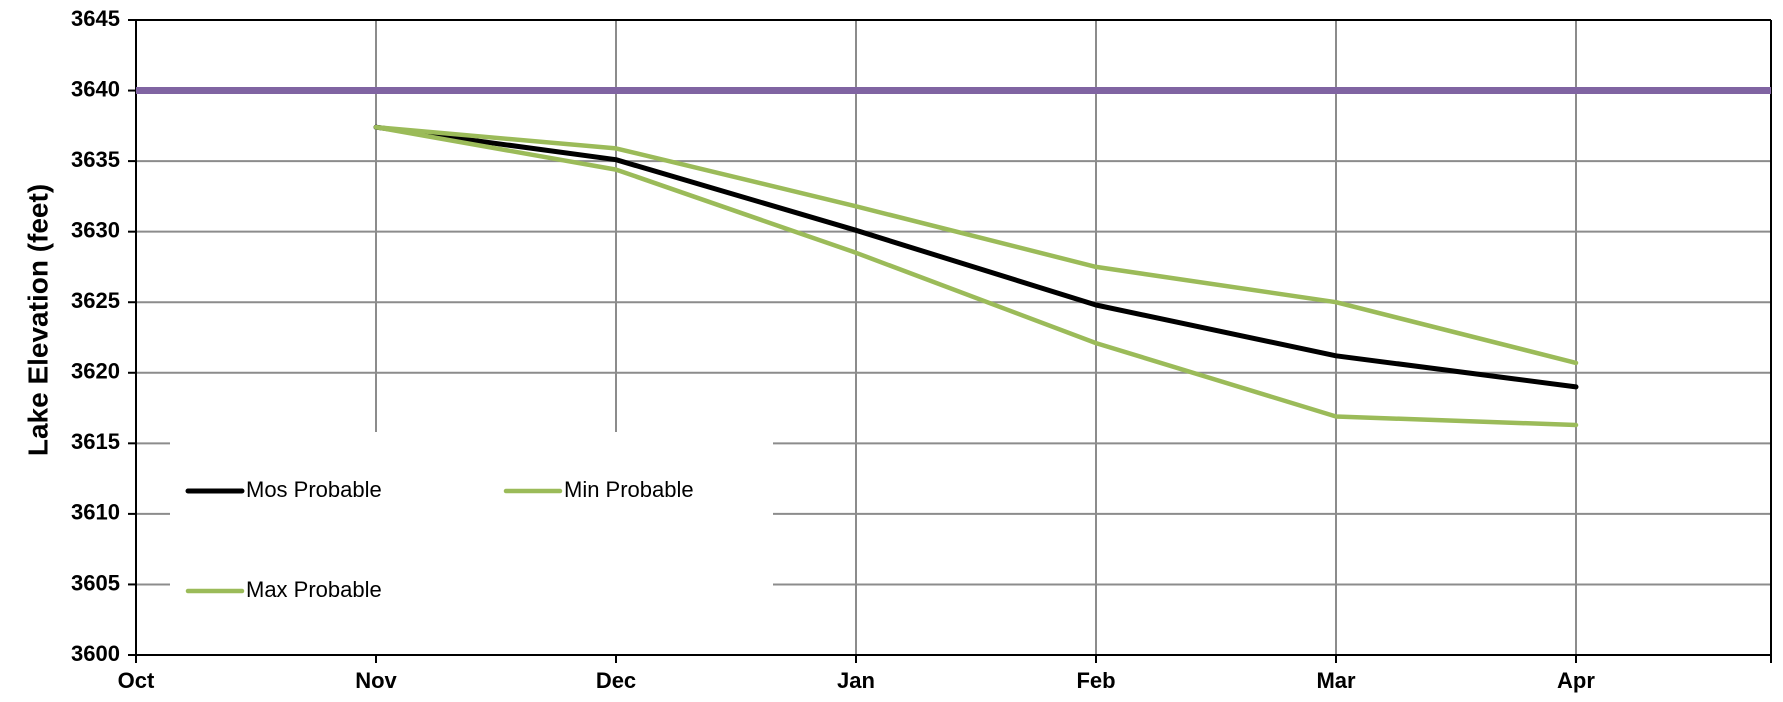 This screenshot has width=1783, height=702. What do you see at coordinates (95, 229) in the screenshot?
I see `y-tick-label: 3630` at bounding box center [95, 229].